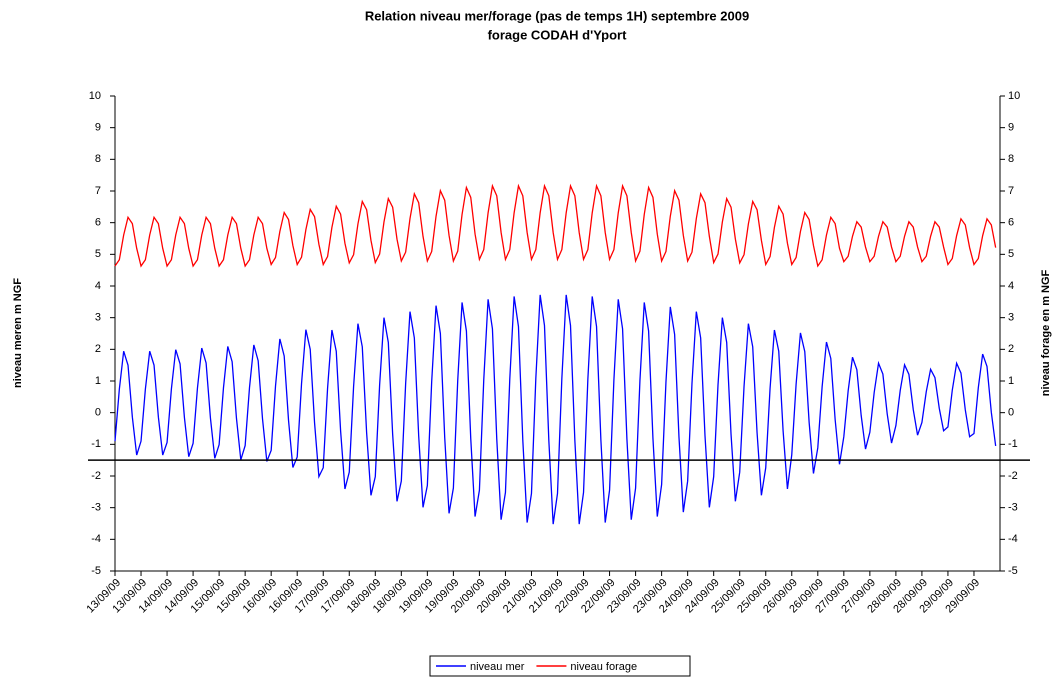  I want to click on y-tick-label: 2, so click(98, 349).